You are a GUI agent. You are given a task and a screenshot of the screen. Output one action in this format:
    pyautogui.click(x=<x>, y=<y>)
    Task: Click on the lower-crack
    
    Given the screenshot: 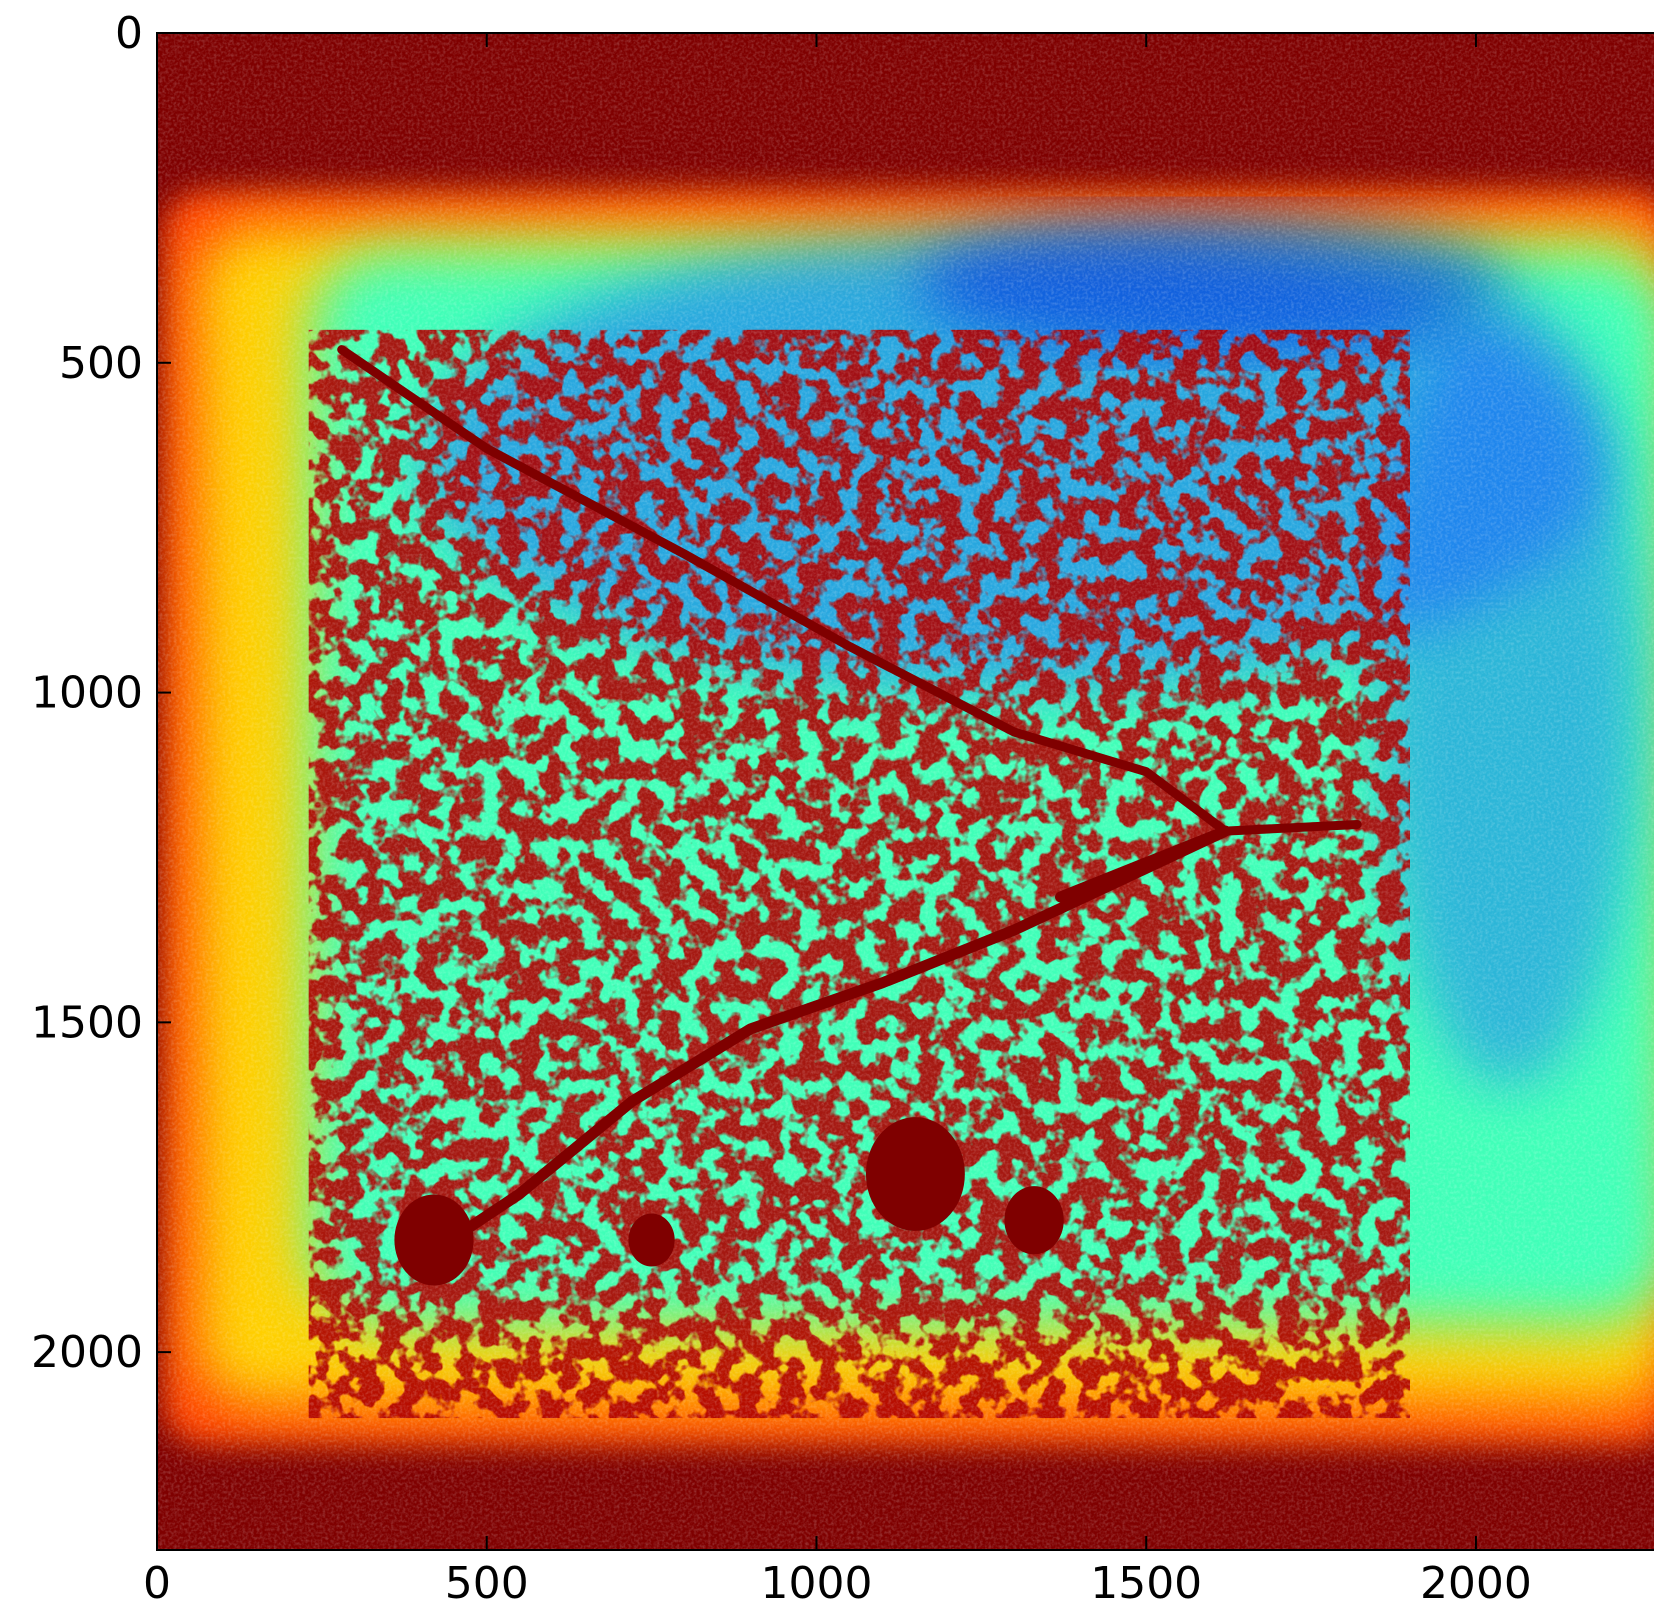 What is the action you would take?
    pyautogui.click(x=823, y=1045)
    